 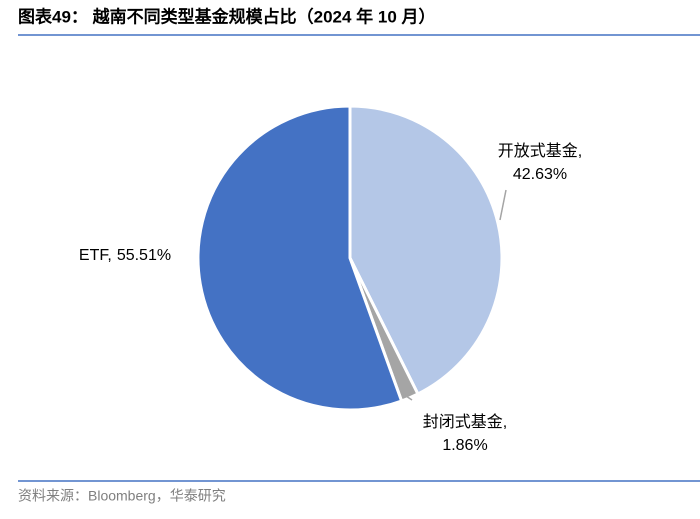 I want to click on data-label-name: ETF,, so click(x=95, y=255).